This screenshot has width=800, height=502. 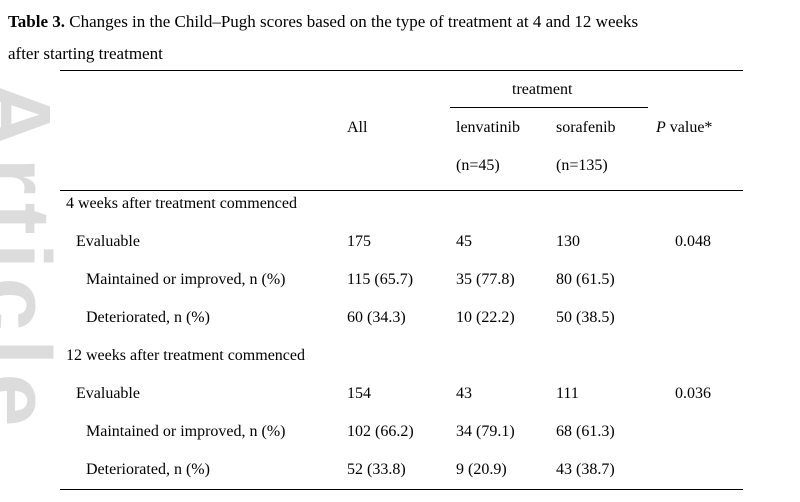 What do you see at coordinates (401, 489) in the screenshot?
I see `bottom-rule` at bounding box center [401, 489].